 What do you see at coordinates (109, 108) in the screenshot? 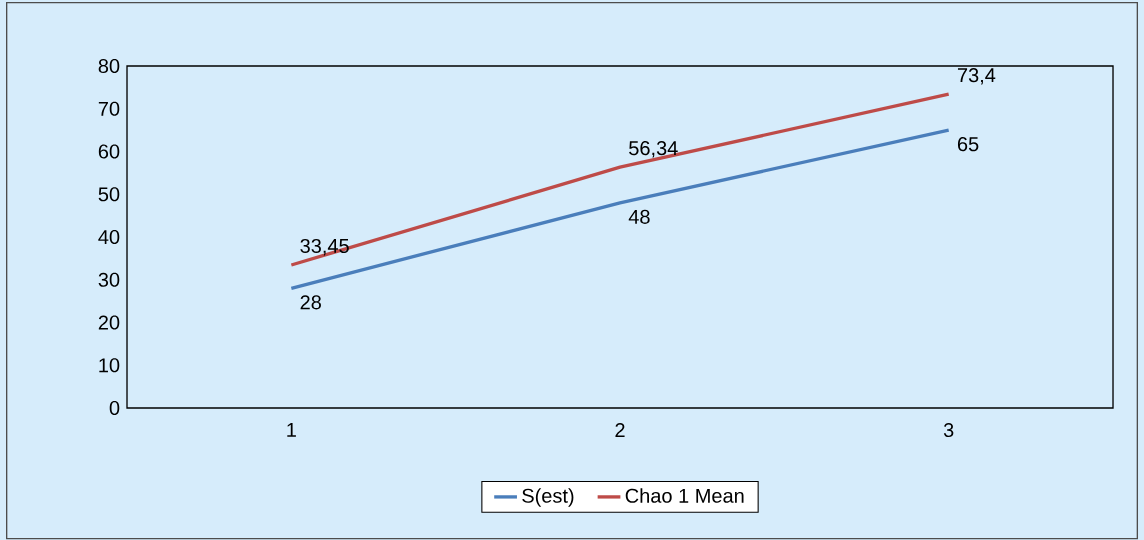
I see `y-tick-label: 70` at bounding box center [109, 108].